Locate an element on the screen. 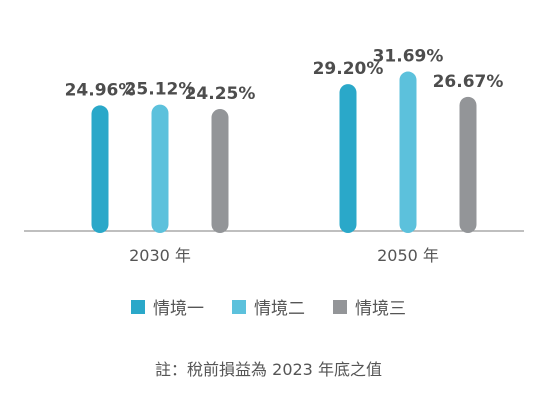 The width and height of the screenshot is (537, 402). x-tick-label-1: 2030 年 is located at coordinates (160, 255).